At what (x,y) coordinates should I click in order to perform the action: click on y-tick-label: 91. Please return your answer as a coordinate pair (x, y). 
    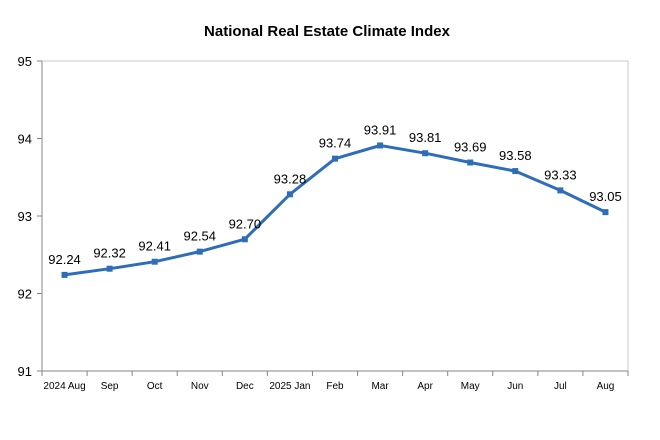
    Looking at the image, I should click on (25, 371).